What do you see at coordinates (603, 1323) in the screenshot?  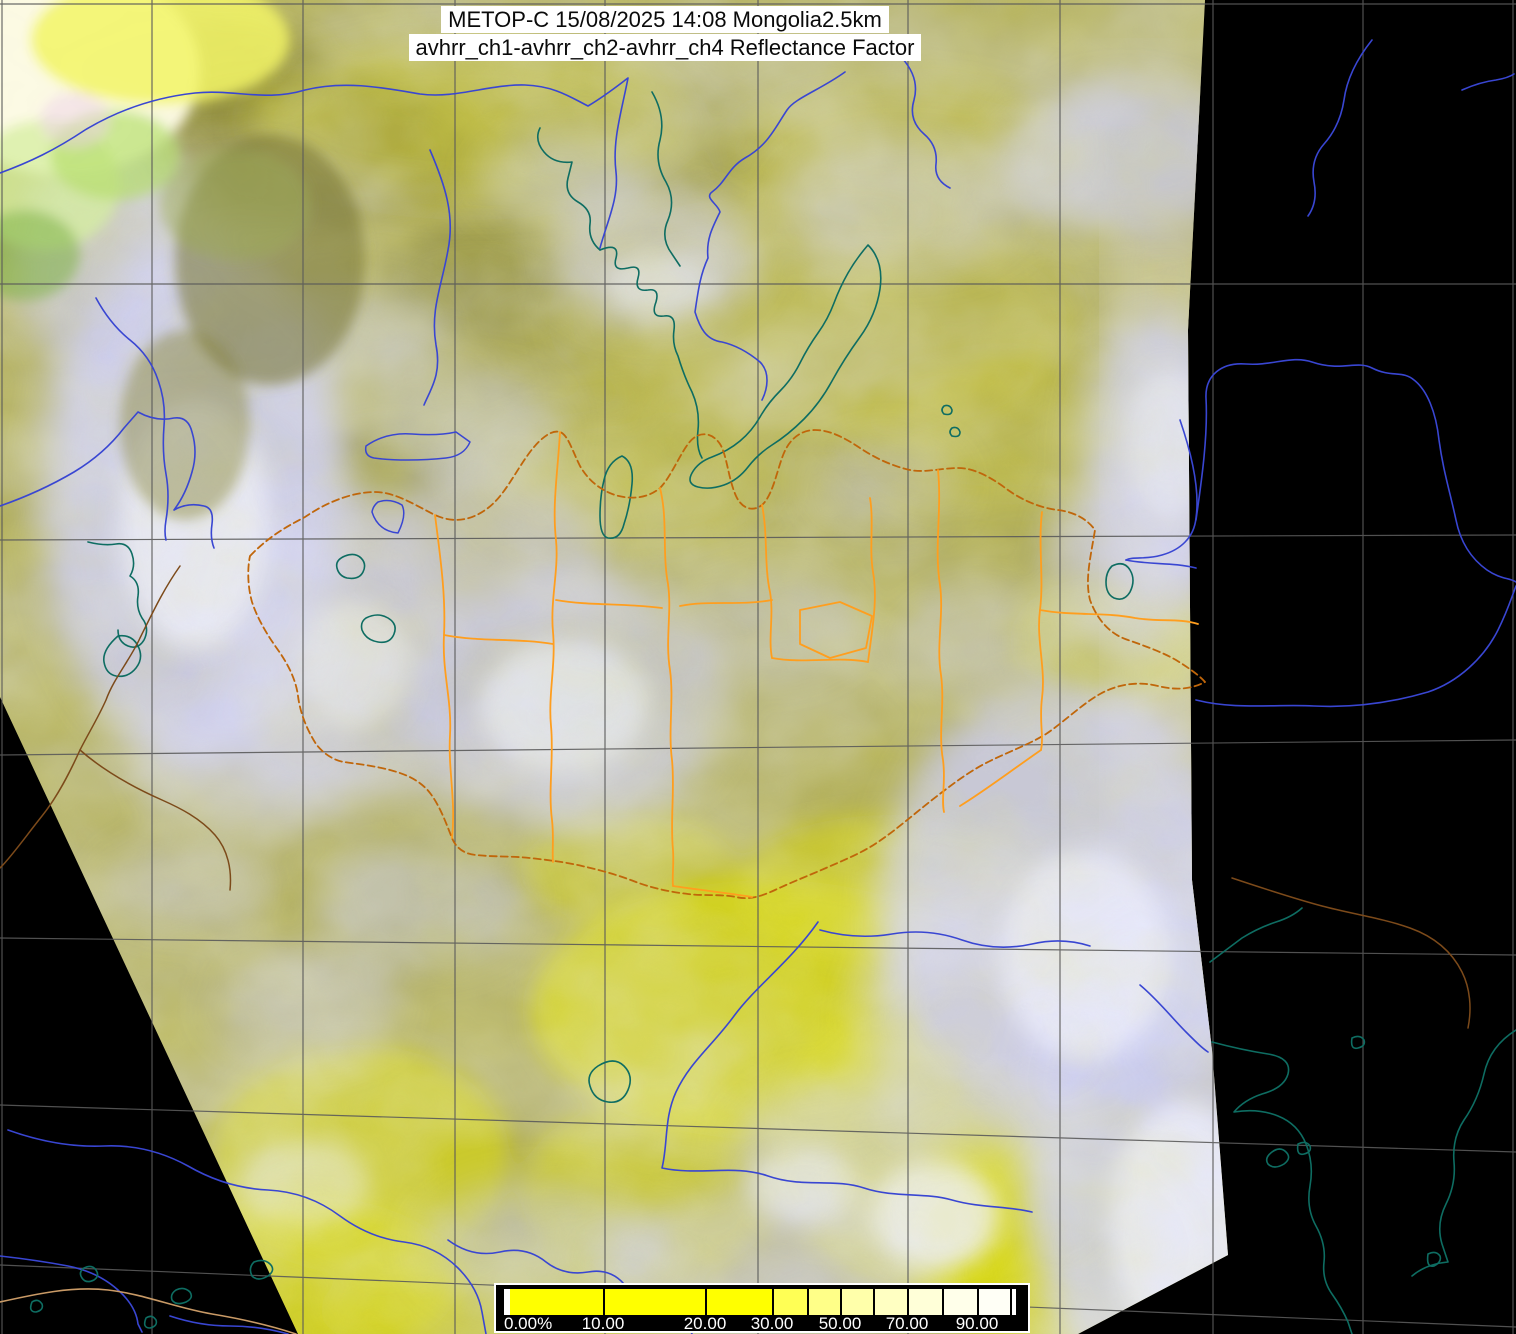 I see `legend-label-10: 10.00` at bounding box center [603, 1323].